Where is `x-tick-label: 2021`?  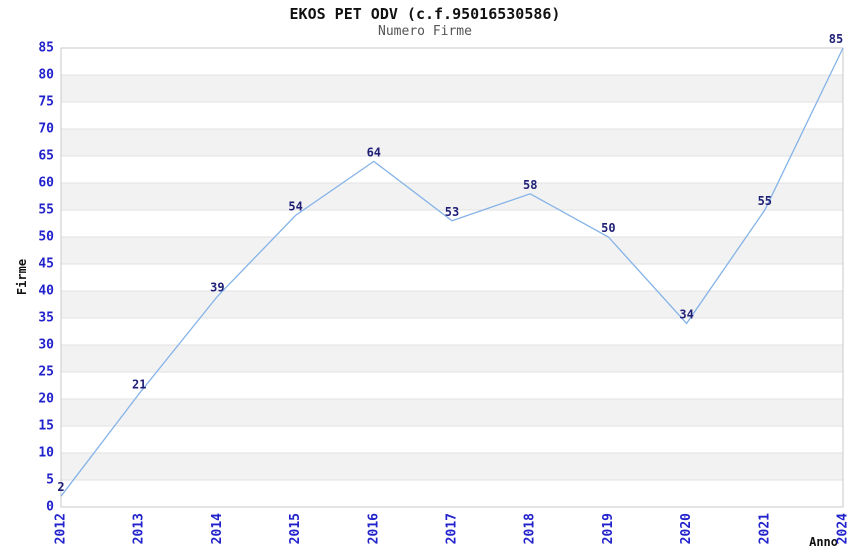 x-tick-label: 2021 is located at coordinates (764, 528).